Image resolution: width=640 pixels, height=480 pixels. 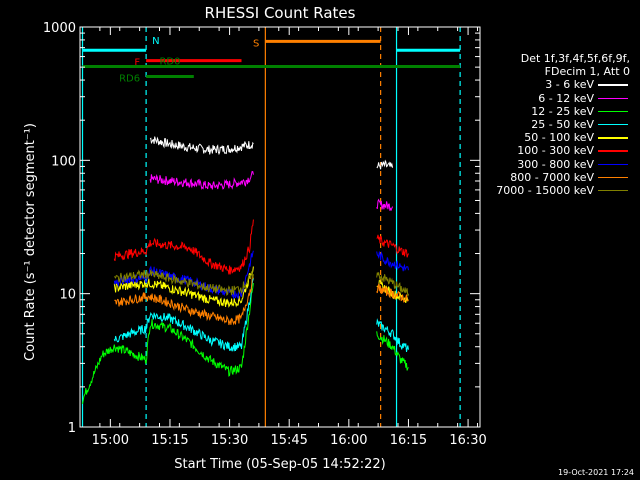 What do you see at coordinates (129, 79) in the screenshot?
I see `flag-label: RD6` at bounding box center [129, 79].